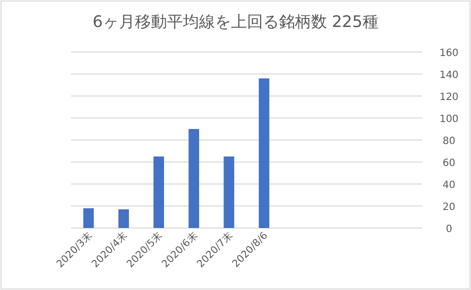  What do you see at coordinates (449, 119) in the screenshot?
I see `y-tick-label: 100` at bounding box center [449, 119].